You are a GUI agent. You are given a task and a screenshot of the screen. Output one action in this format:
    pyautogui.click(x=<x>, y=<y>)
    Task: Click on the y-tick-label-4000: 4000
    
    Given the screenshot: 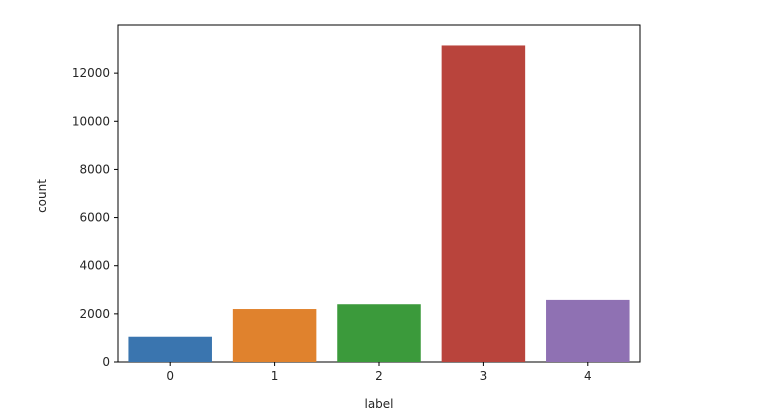 What is the action you would take?
    pyautogui.click(x=94, y=266)
    